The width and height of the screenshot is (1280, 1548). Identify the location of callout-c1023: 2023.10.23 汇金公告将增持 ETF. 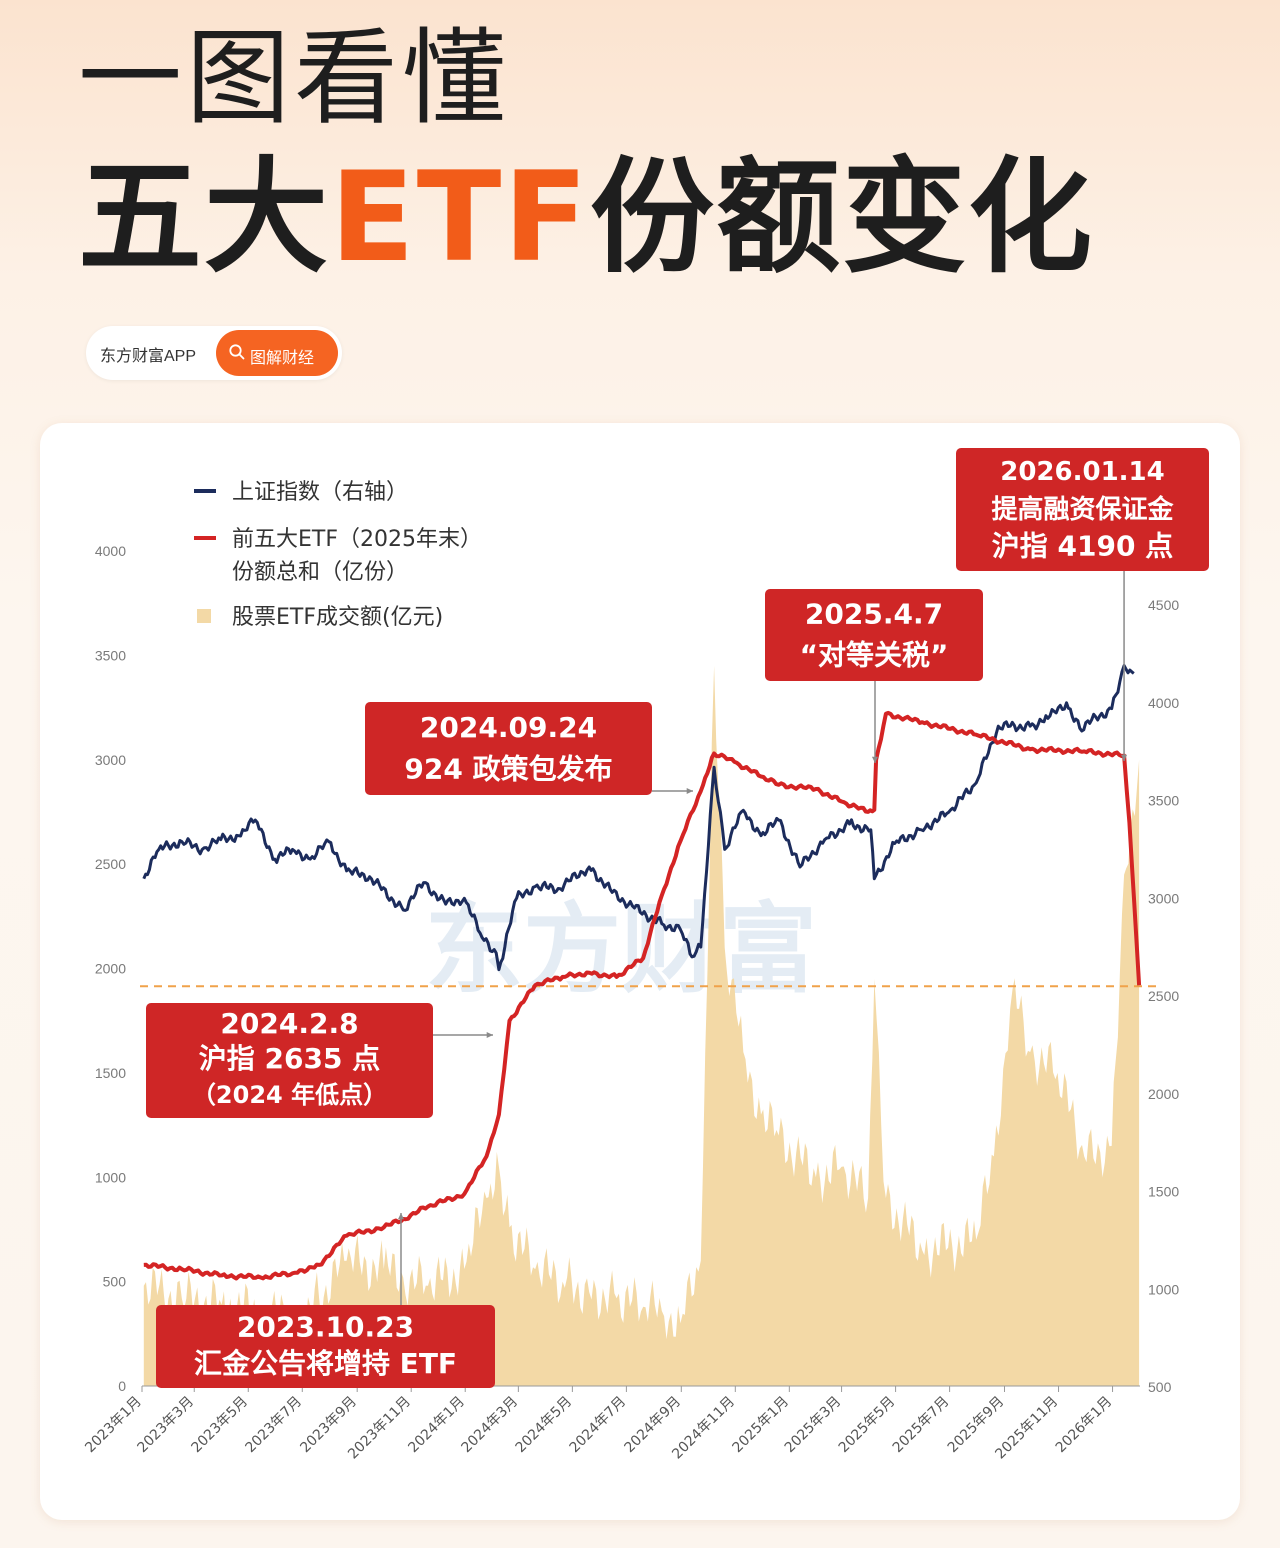
(325, 1346).